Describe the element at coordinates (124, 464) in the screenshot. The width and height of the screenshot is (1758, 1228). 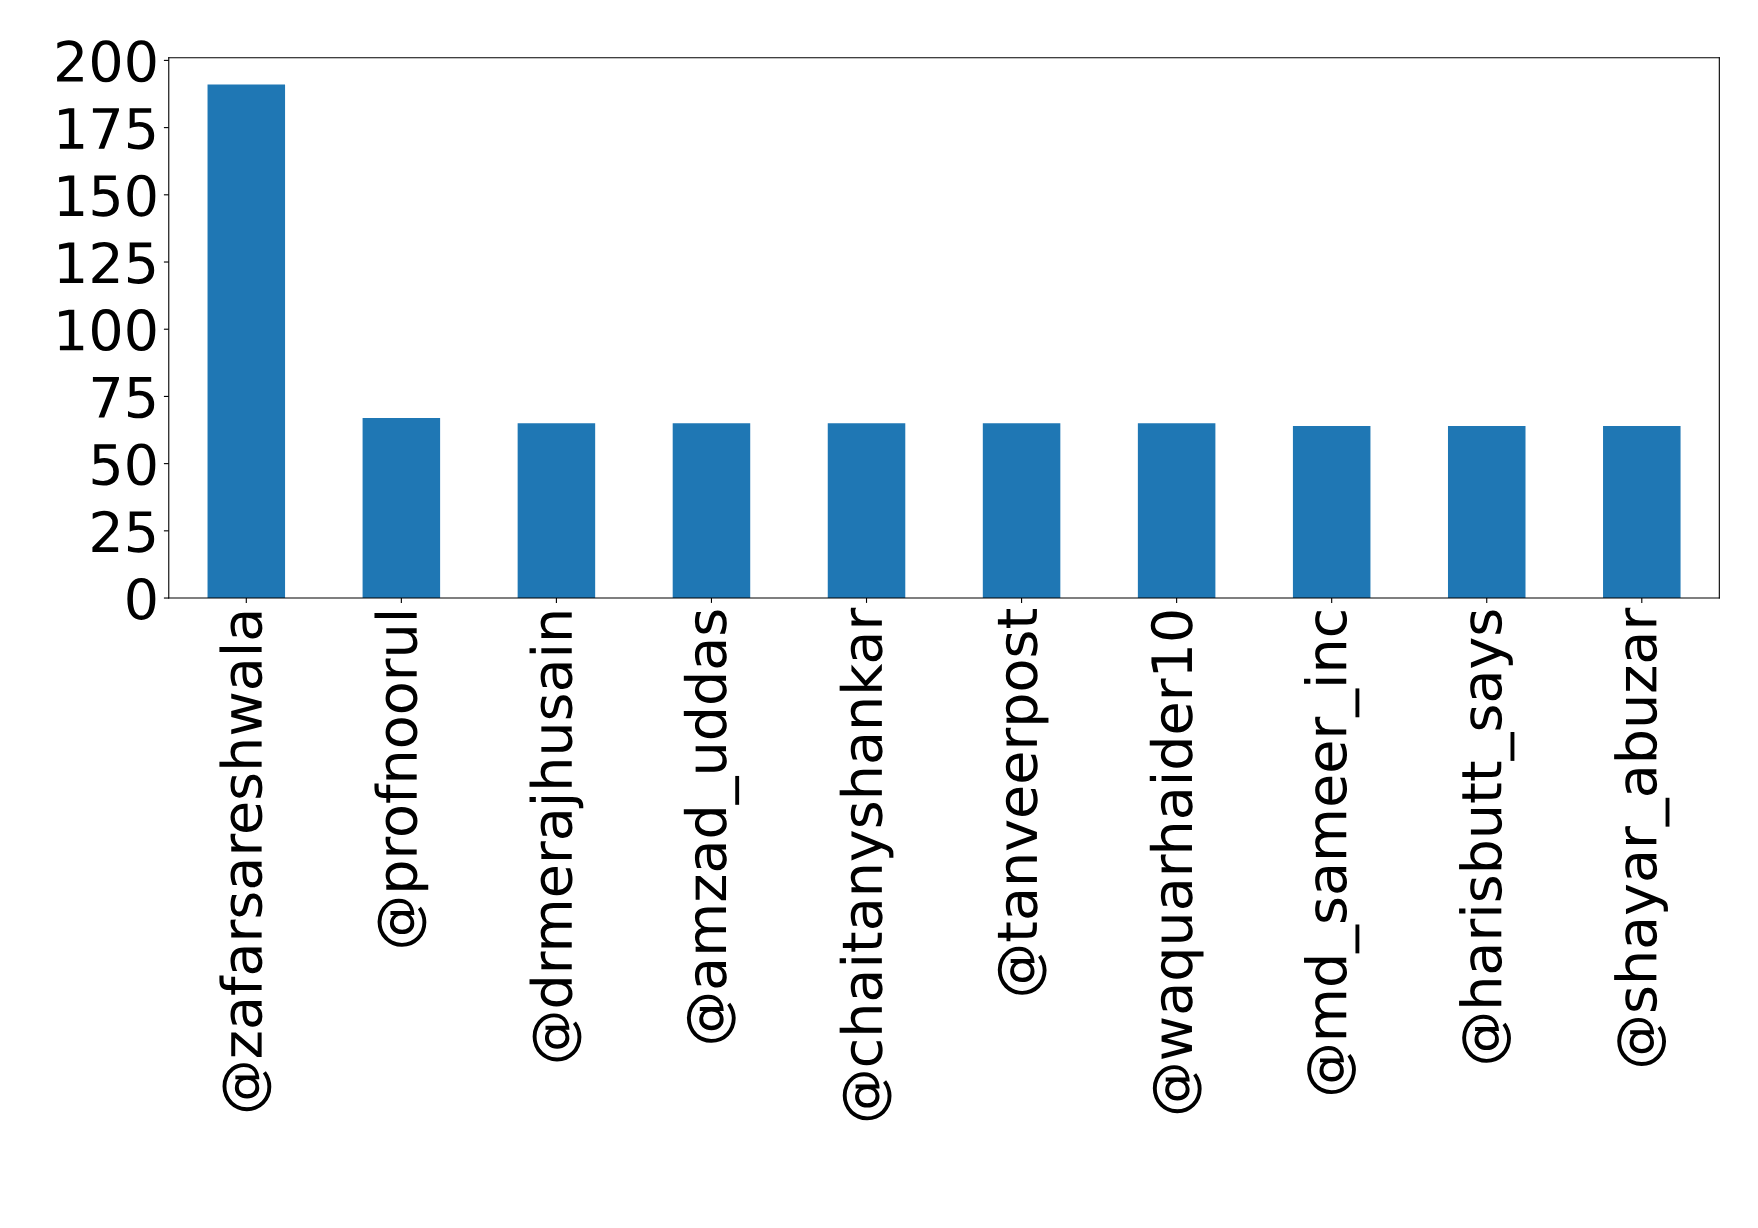
I see `y-tick-label: 50` at that location.